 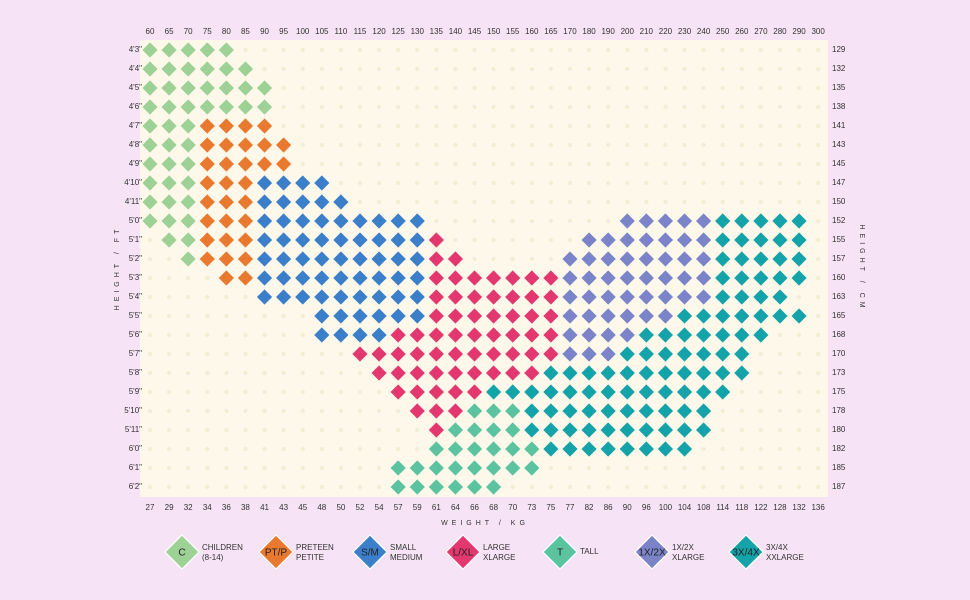 I want to click on y-tick-label: 5'11", so click(x=133, y=429).